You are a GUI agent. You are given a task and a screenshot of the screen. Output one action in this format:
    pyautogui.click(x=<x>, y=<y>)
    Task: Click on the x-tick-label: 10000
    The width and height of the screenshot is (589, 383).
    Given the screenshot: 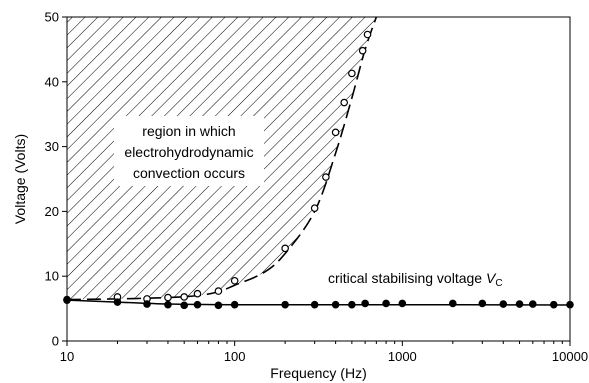 What is the action you would take?
    pyautogui.click(x=570, y=356)
    